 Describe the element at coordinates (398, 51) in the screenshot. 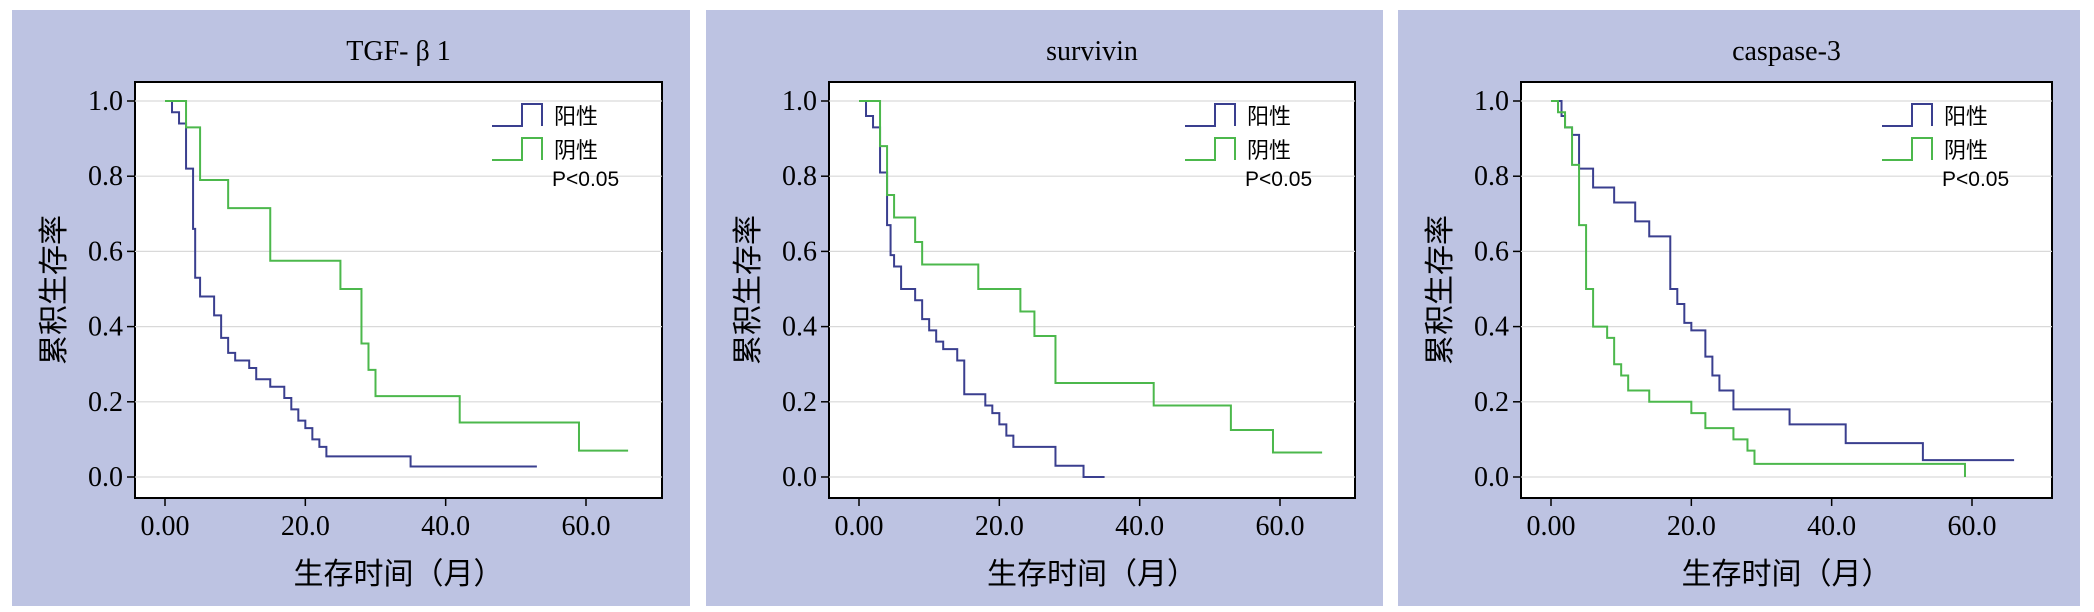

I see `chart-title: TGF- β 1` at that location.